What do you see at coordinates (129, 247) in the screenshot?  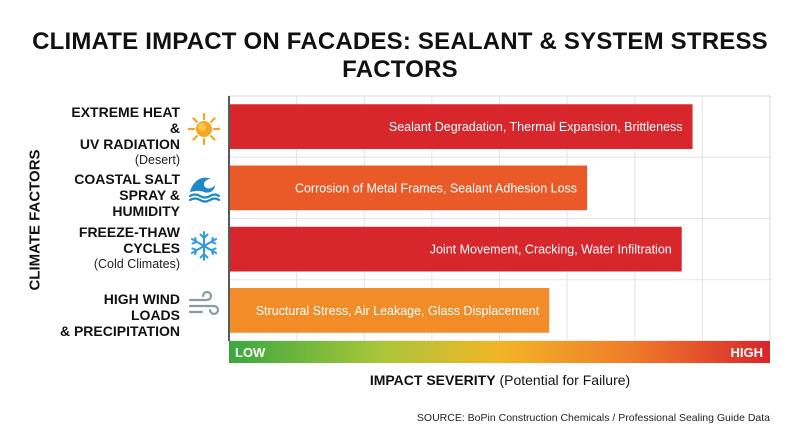 I see `category-label-2: FREEZE-THAW CYCLES (Cold Climates)` at bounding box center [129, 247].